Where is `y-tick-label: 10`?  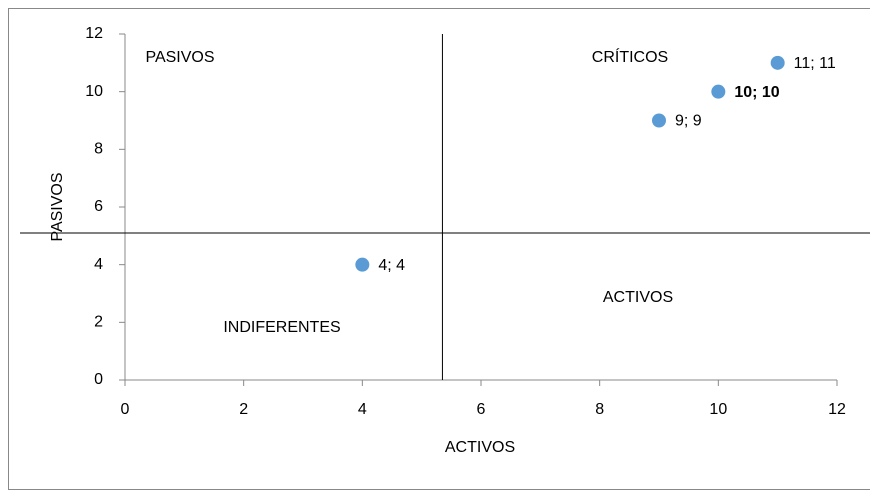 y-tick-label: 10 is located at coordinates (94, 91).